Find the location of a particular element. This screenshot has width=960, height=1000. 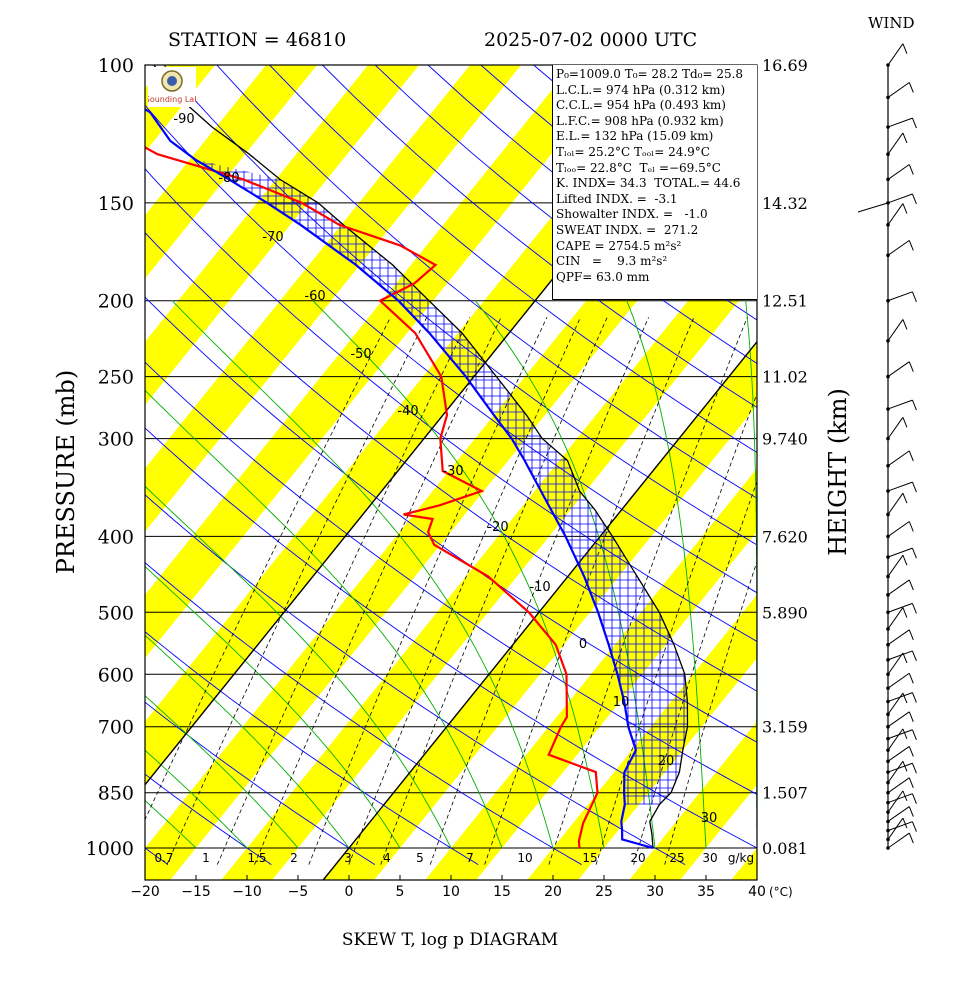

mixing-ratio-label: 3 is located at coordinates (348, 858).